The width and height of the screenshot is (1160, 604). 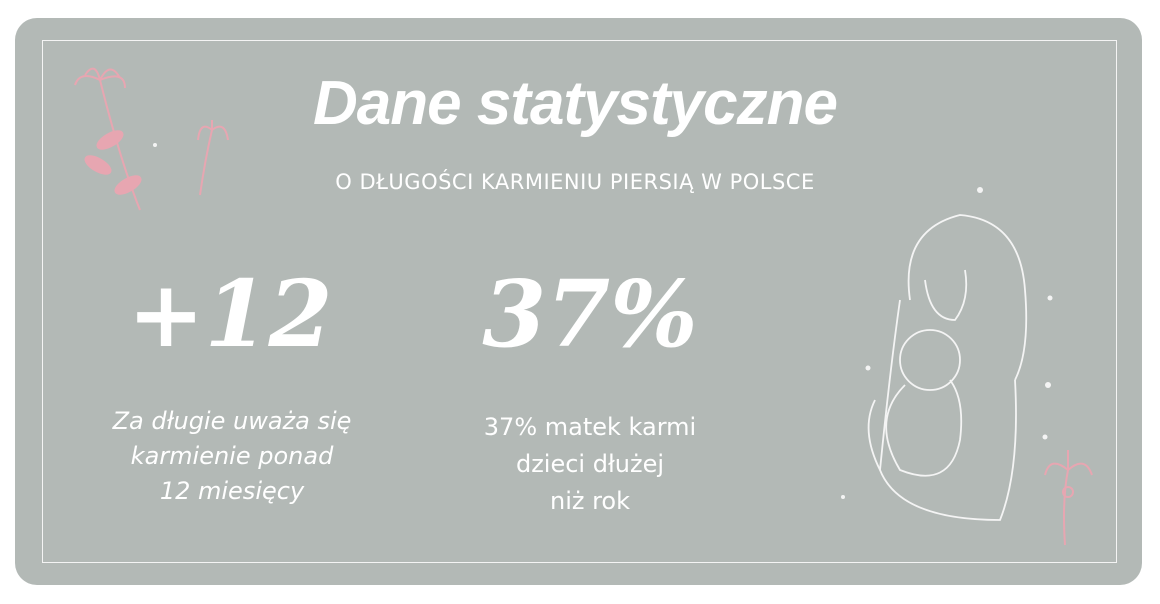 What do you see at coordinates (575, 182) in the screenshot?
I see `subtitle: O DŁUGOŚCI KARMIENIU PIERSIĄ W POLSCE` at bounding box center [575, 182].